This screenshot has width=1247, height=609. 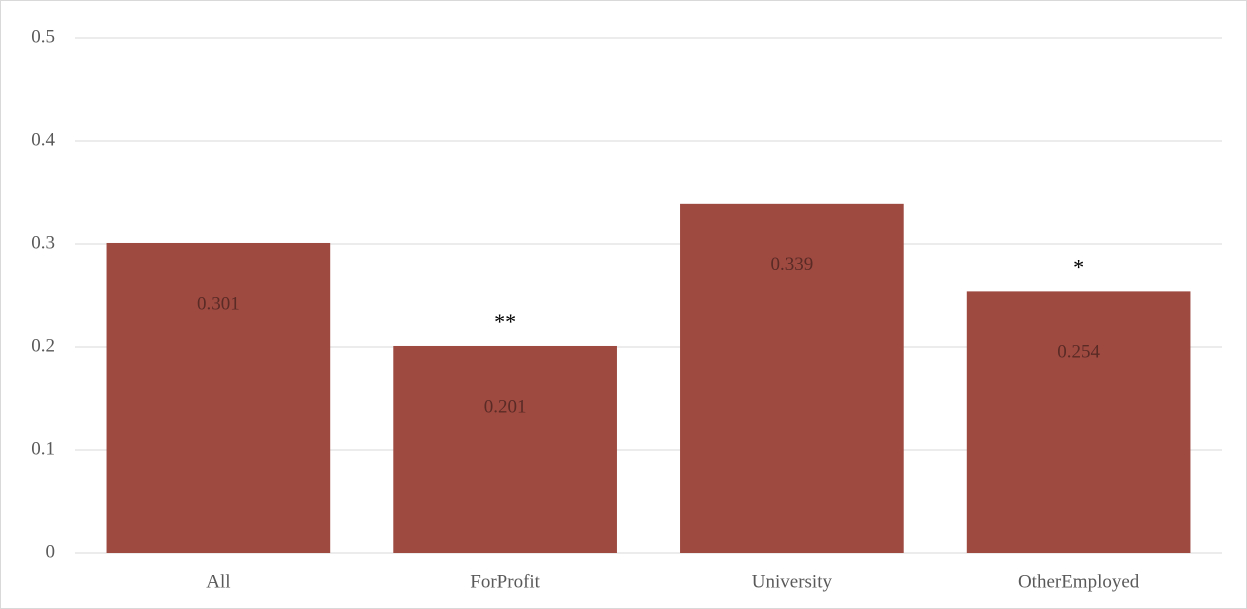 I want to click on y-tick-label: 0.1, so click(x=43, y=448).